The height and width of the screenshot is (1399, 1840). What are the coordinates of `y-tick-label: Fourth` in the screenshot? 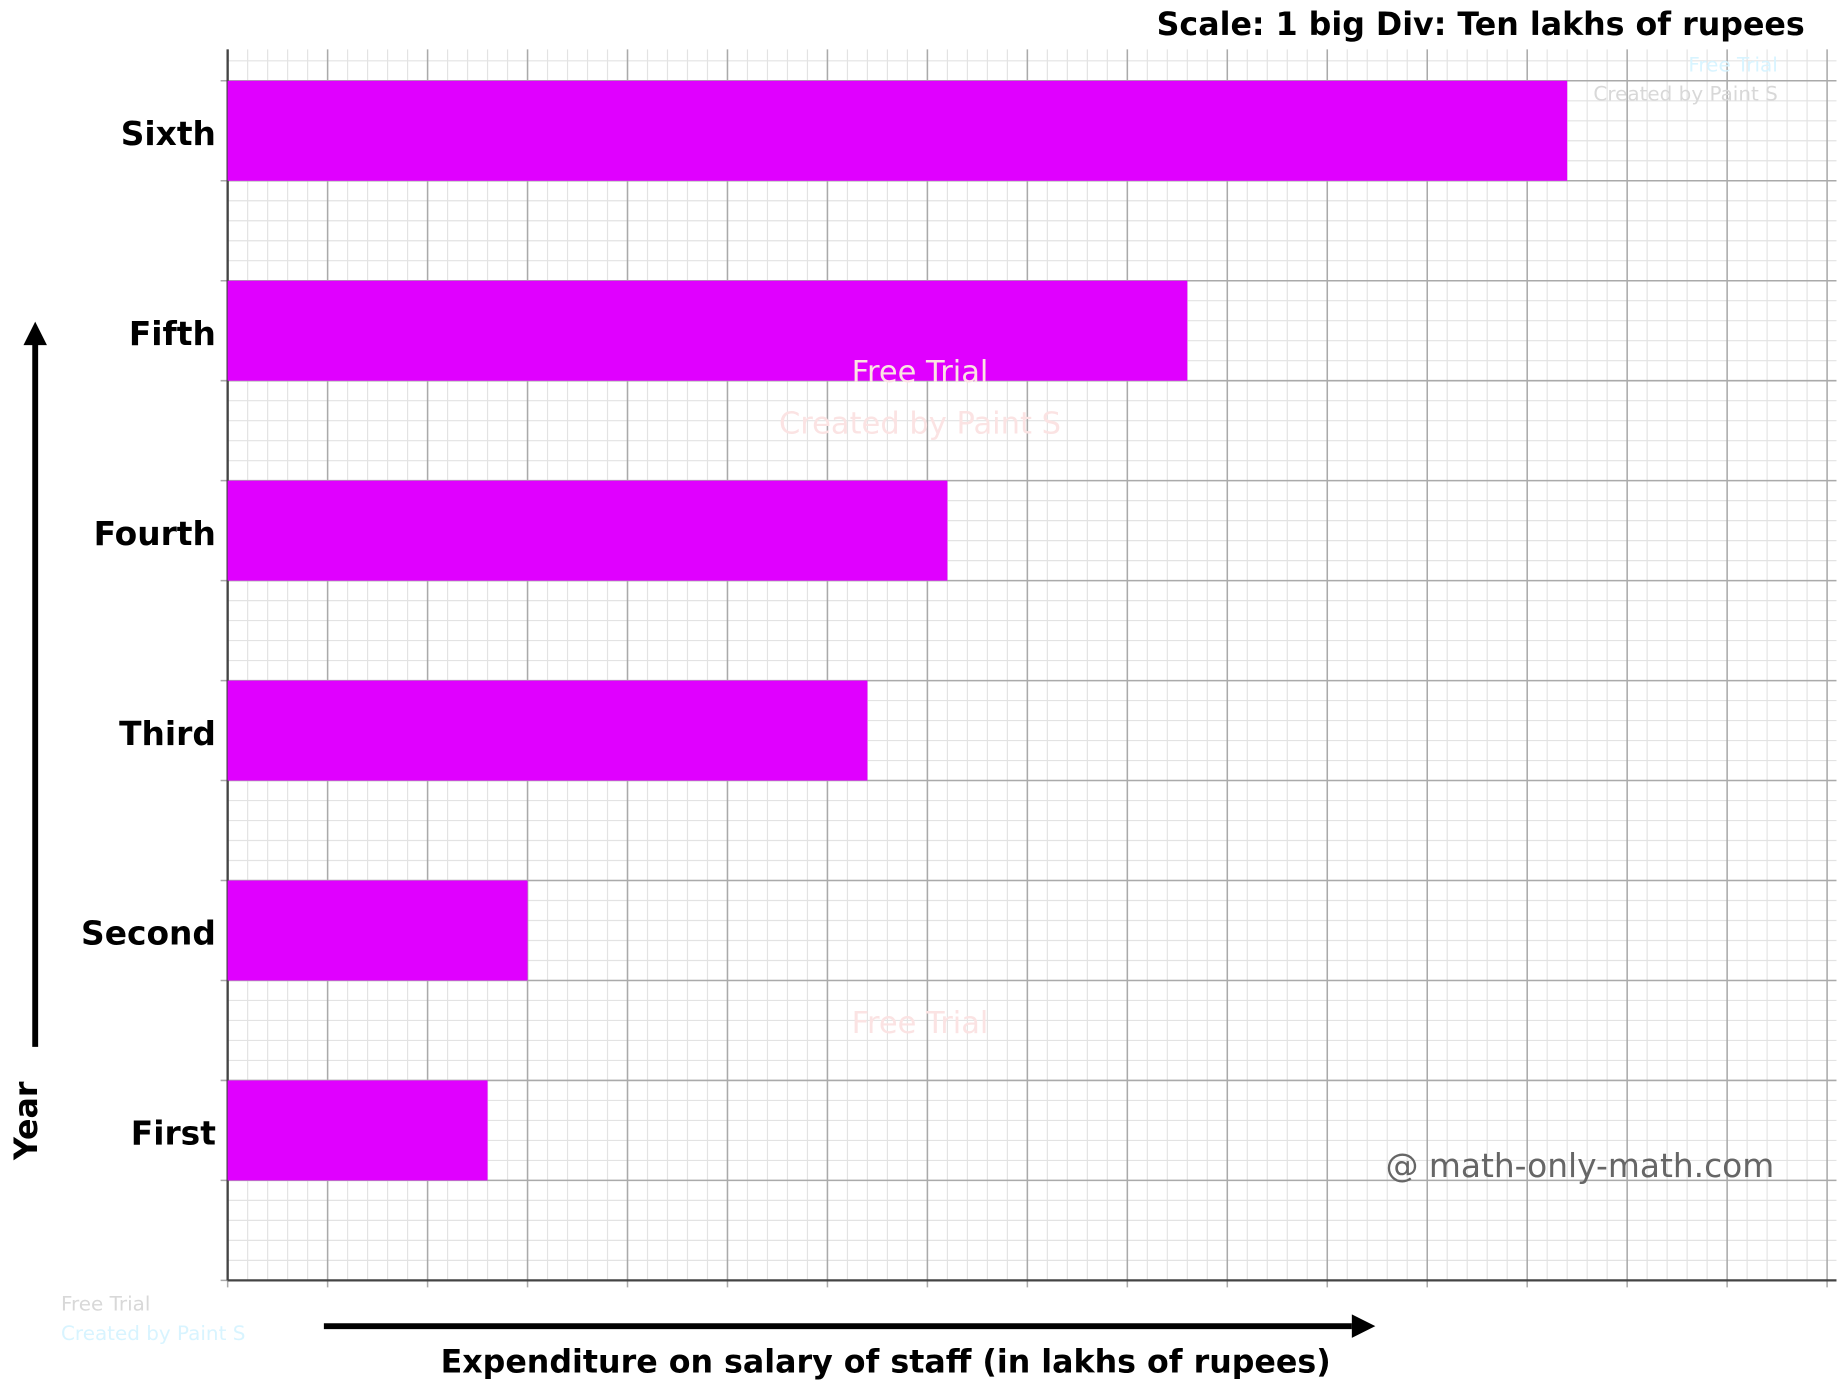 It's located at (155, 534).